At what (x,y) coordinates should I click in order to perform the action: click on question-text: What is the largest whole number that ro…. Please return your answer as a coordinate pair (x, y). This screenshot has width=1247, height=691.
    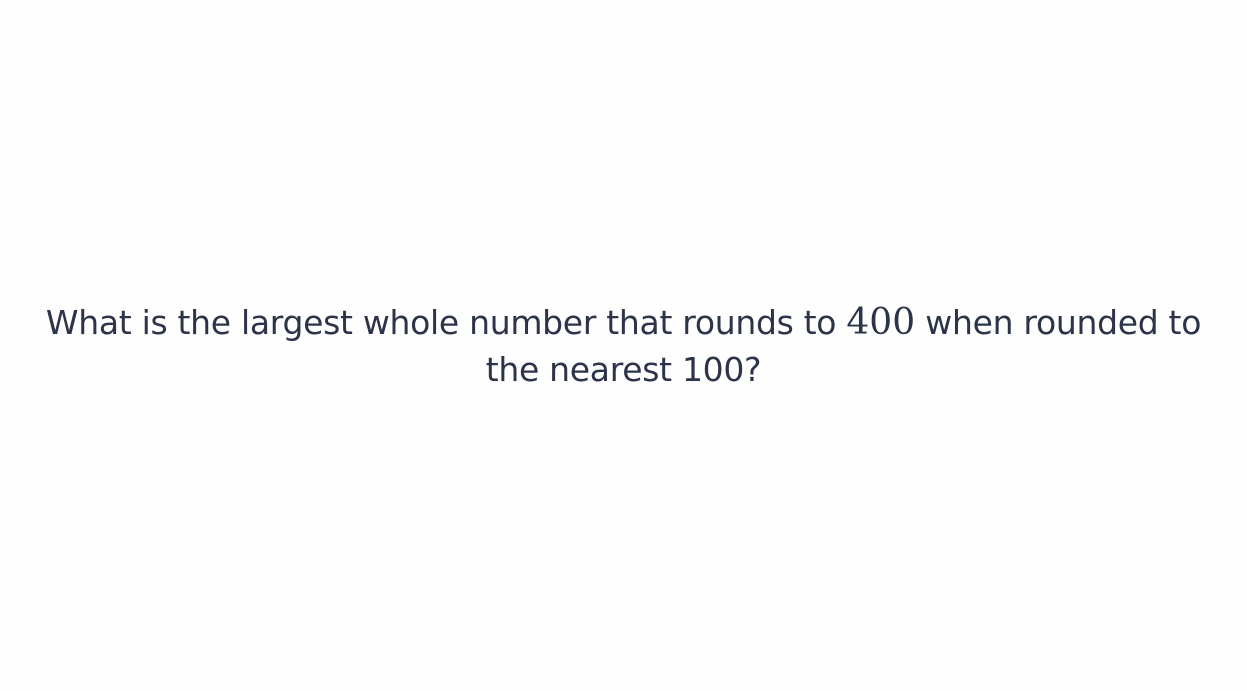
    Looking at the image, I should click on (624, 346).